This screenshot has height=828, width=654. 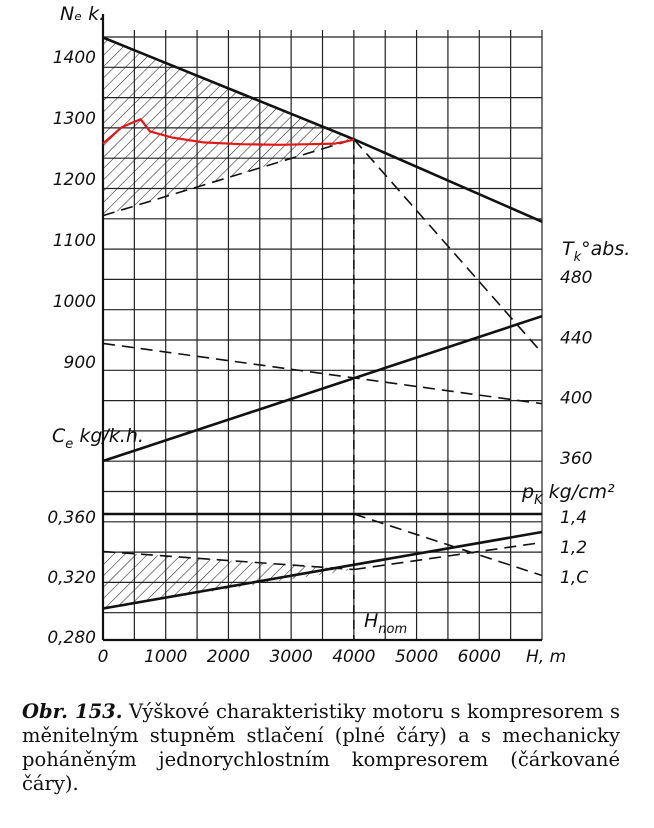 I want to click on temperature-axis-label: Tk°abs., so click(x=596, y=251).